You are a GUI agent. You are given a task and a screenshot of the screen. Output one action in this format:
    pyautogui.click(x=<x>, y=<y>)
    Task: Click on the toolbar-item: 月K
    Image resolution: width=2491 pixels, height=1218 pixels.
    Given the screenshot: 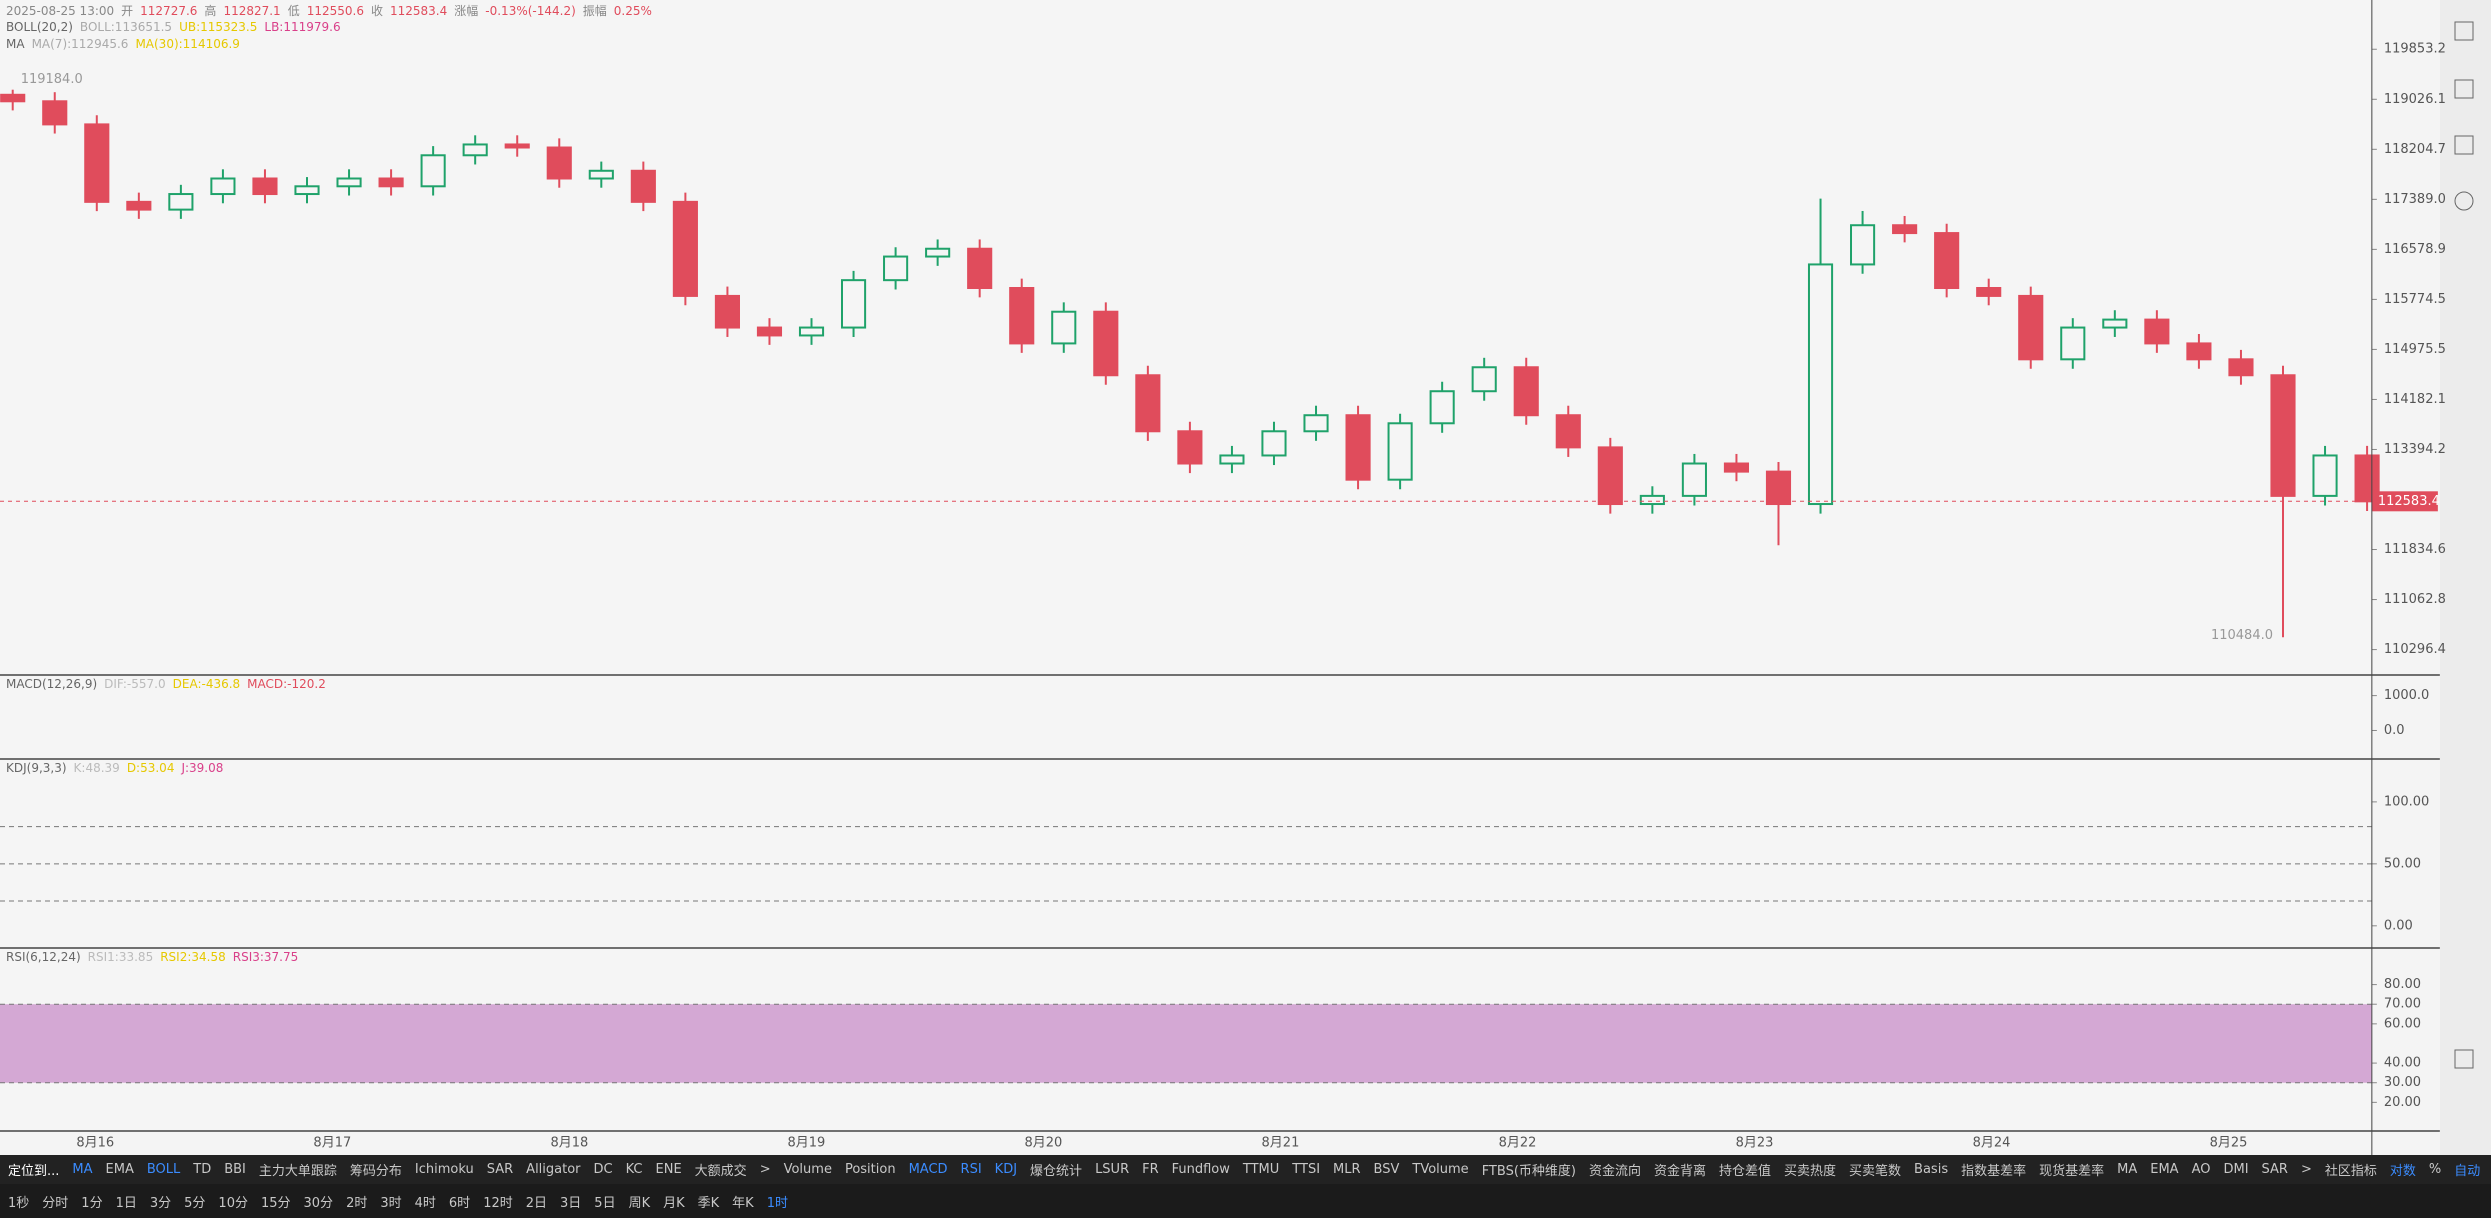 What is the action you would take?
    pyautogui.click(x=674, y=1203)
    